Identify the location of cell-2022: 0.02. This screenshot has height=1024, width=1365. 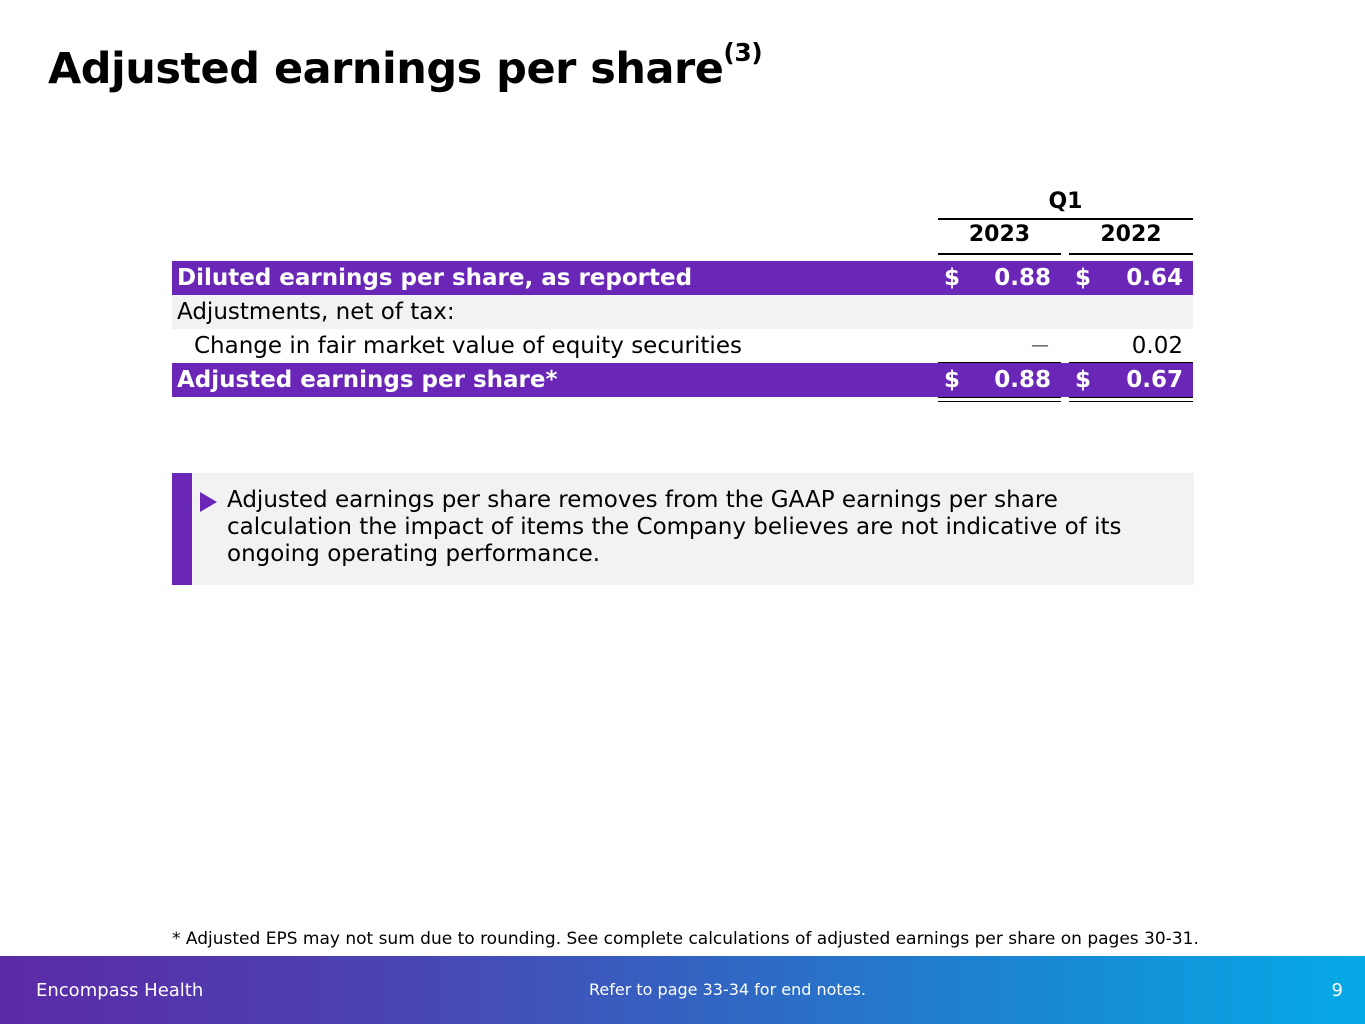
(1131, 346).